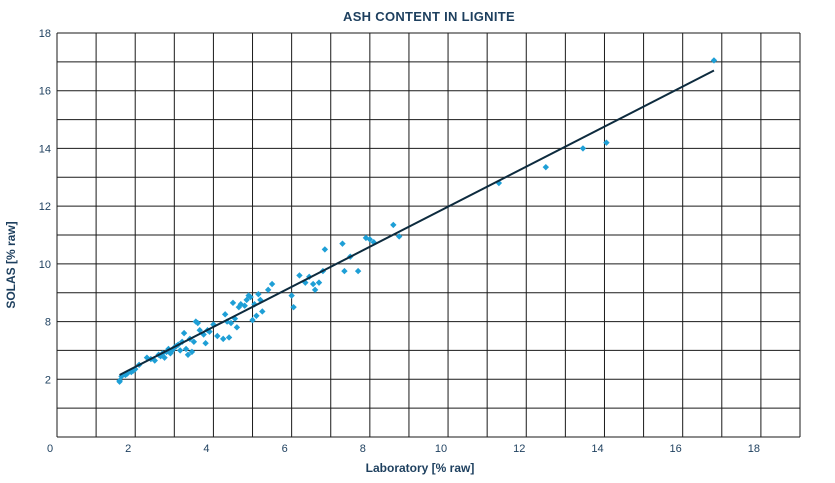 The width and height of the screenshot is (835, 483). What do you see at coordinates (45, 92) in the screenshot?
I see `y-tick-label: 16` at bounding box center [45, 92].